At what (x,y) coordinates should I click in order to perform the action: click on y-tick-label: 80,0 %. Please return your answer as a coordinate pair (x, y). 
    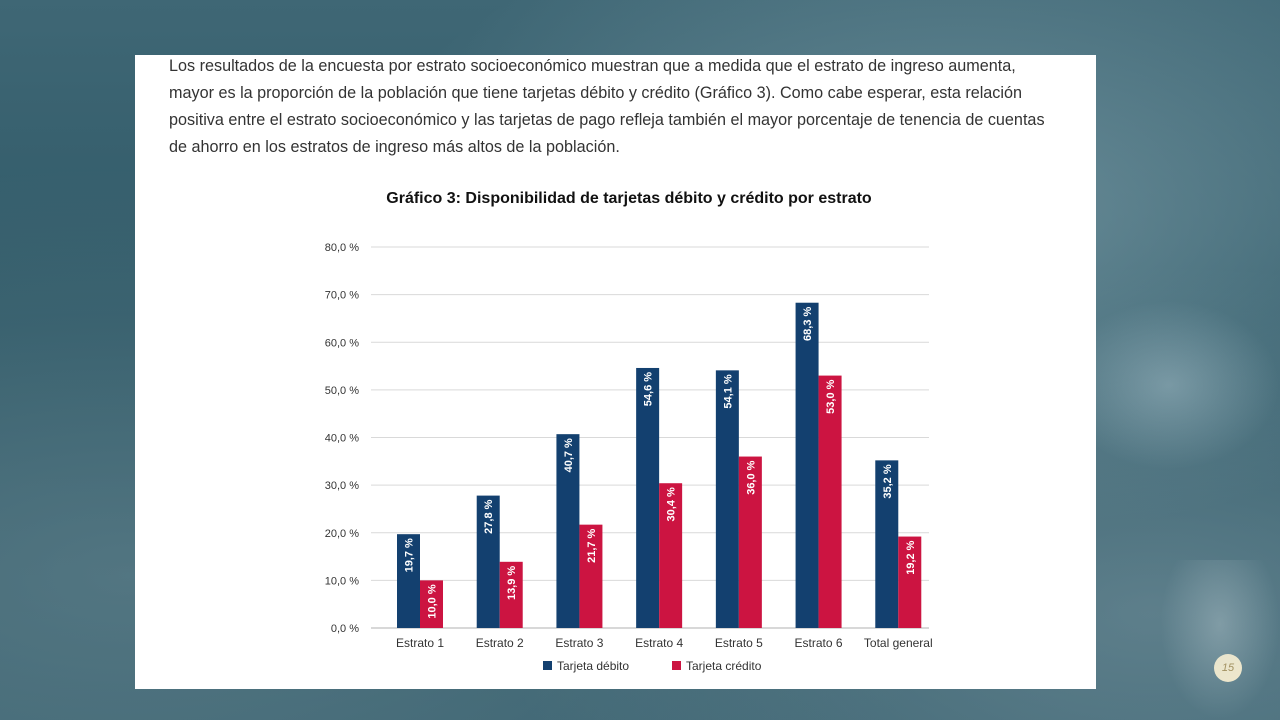
    Looking at the image, I should click on (342, 248).